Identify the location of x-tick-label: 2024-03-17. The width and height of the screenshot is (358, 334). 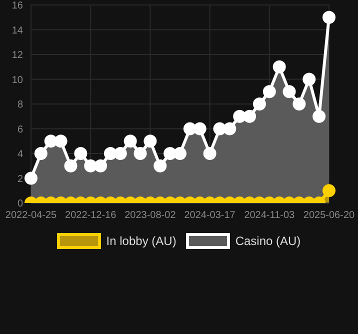
(210, 216).